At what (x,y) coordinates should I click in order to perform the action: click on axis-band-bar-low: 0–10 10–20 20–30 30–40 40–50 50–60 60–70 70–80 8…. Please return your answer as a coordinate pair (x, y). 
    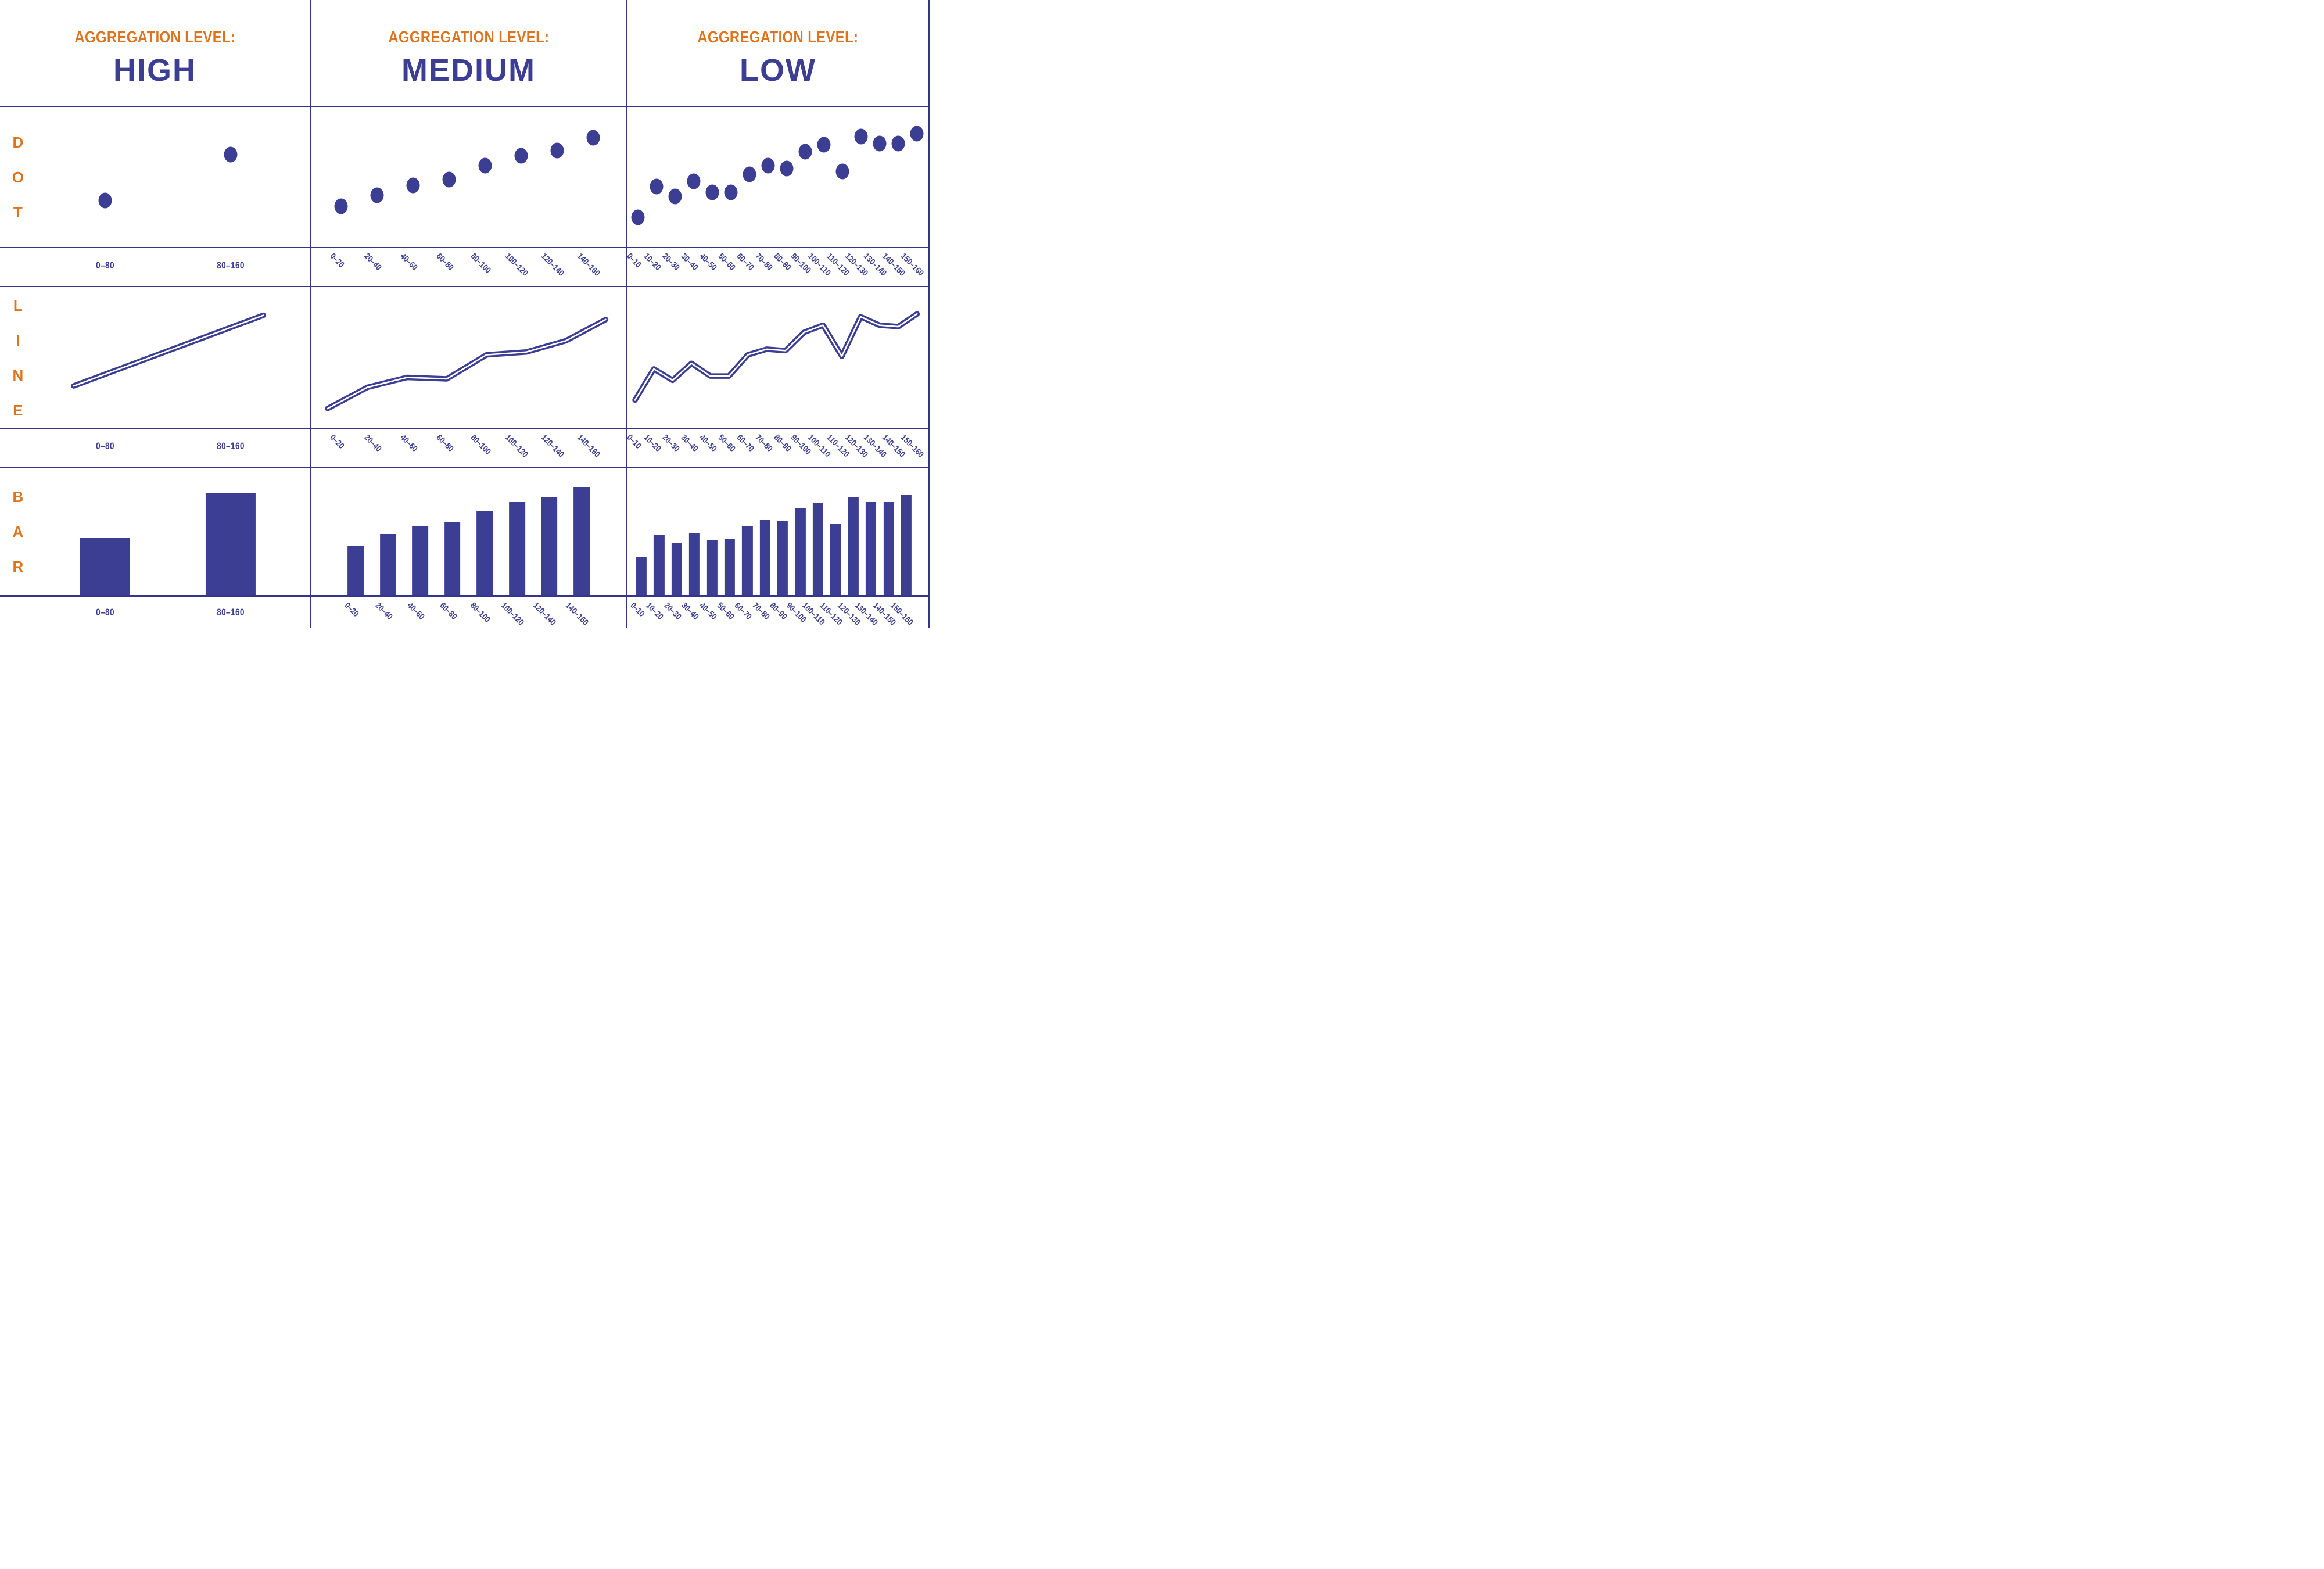
    Looking at the image, I should click on (778, 612).